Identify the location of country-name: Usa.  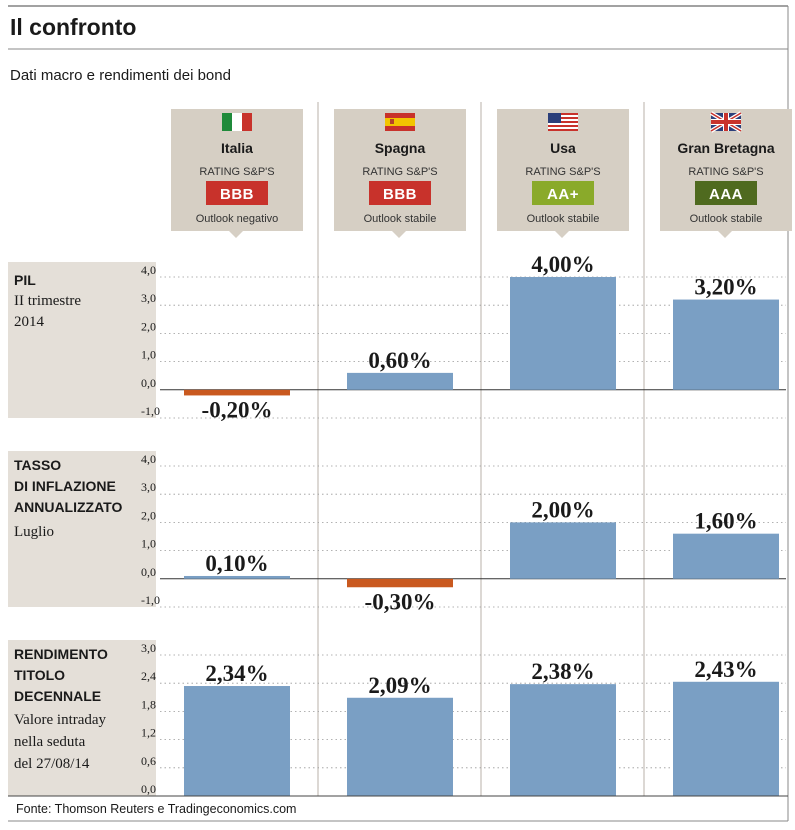
(563, 148).